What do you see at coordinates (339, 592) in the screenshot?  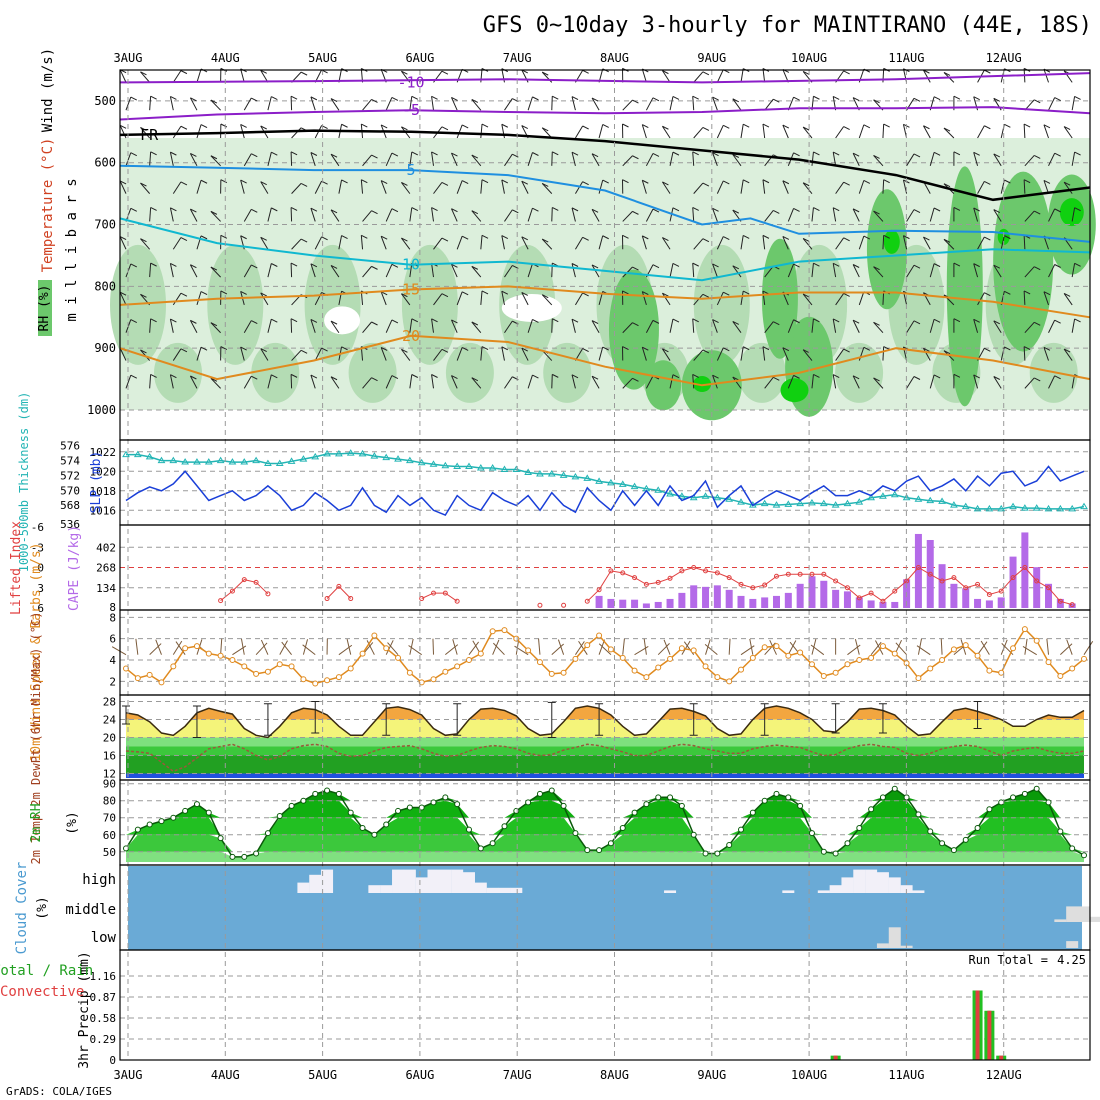 I see `lifted-index-line` at bounding box center [339, 592].